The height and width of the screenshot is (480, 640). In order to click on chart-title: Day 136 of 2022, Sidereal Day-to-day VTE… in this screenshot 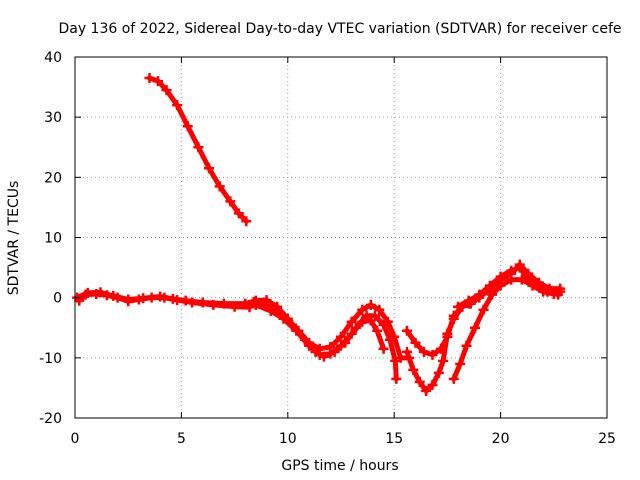, I will do `click(339, 29)`.